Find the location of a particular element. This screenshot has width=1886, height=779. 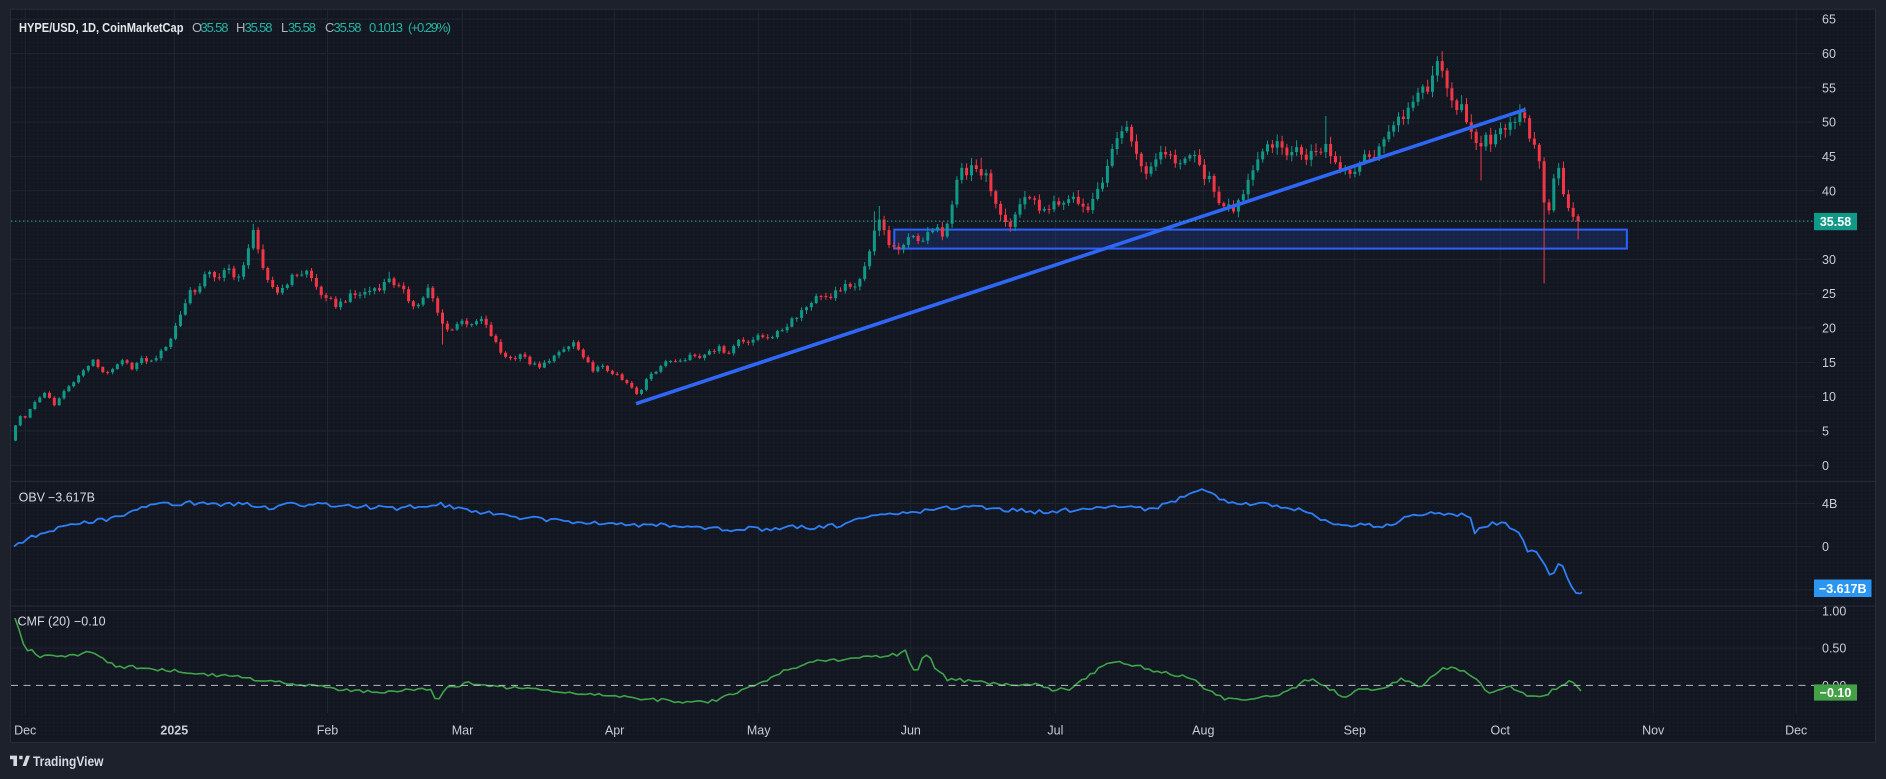

svg-text: 0.1013 is located at coordinates (386, 27).